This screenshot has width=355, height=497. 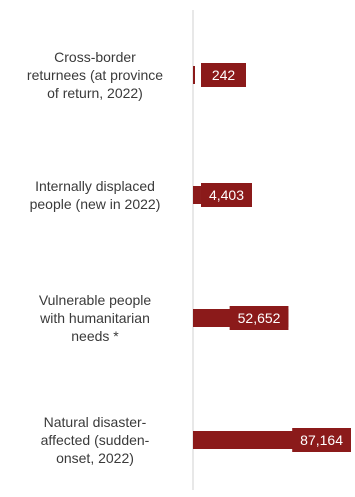 What do you see at coordinates (95, 422) in the screenshot?
I see `category-label-line: Natural disaster-` at bounding box center [95, 422].